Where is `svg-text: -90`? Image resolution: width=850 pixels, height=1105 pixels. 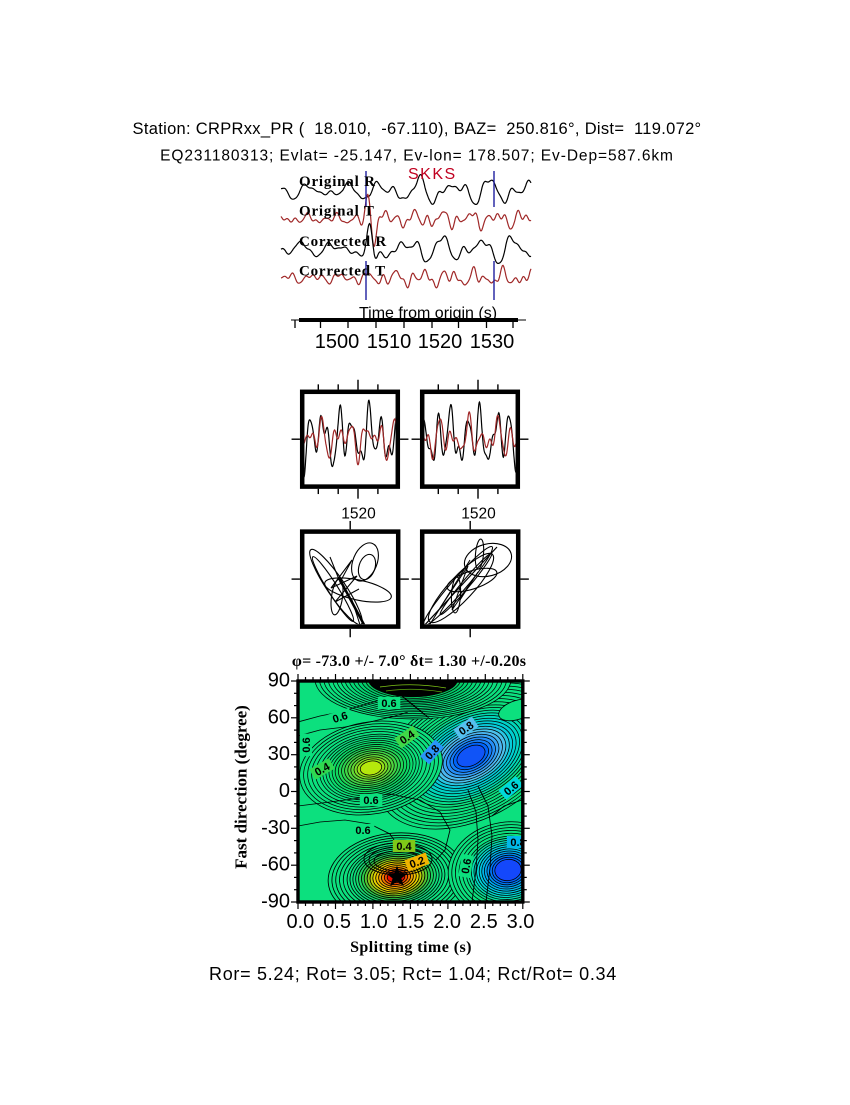 svg-text: -90 is located at coordinates (275, 902).